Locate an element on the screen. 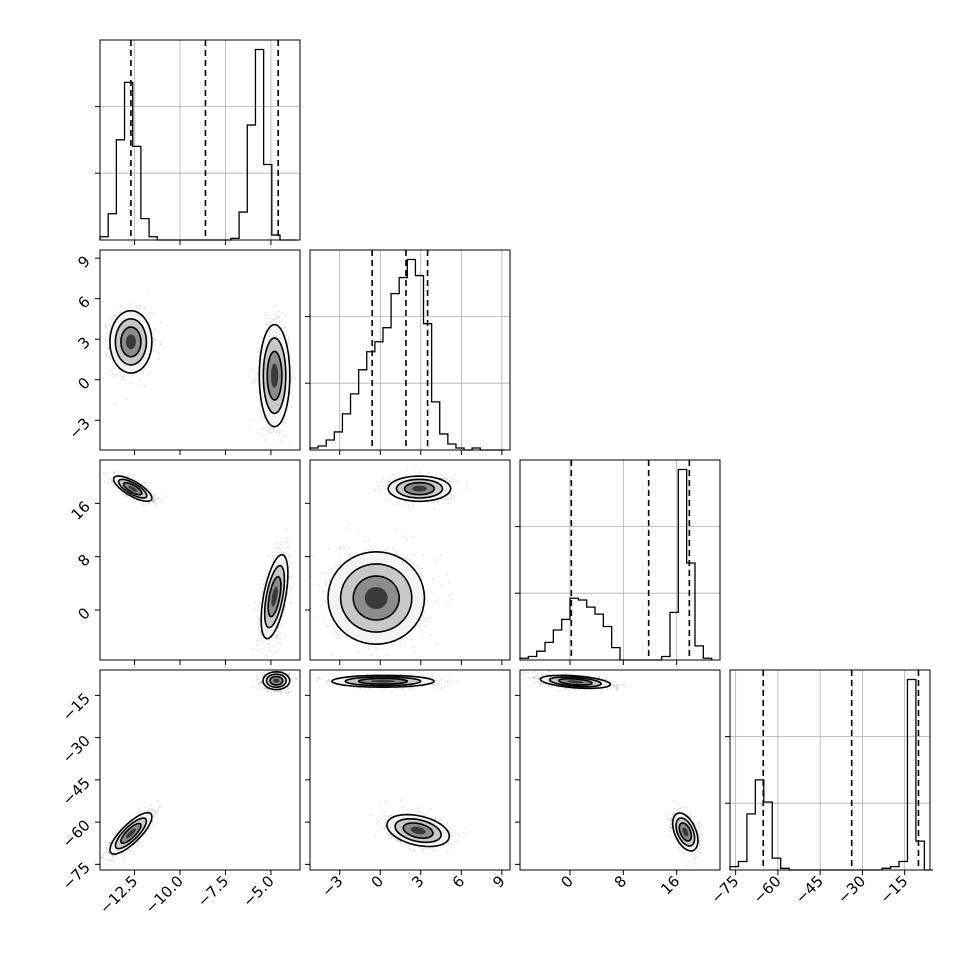 Image resolution: width=970 pixels, height=970 pixels. x-tick-label: −15 is located at coordinates (893, 889).